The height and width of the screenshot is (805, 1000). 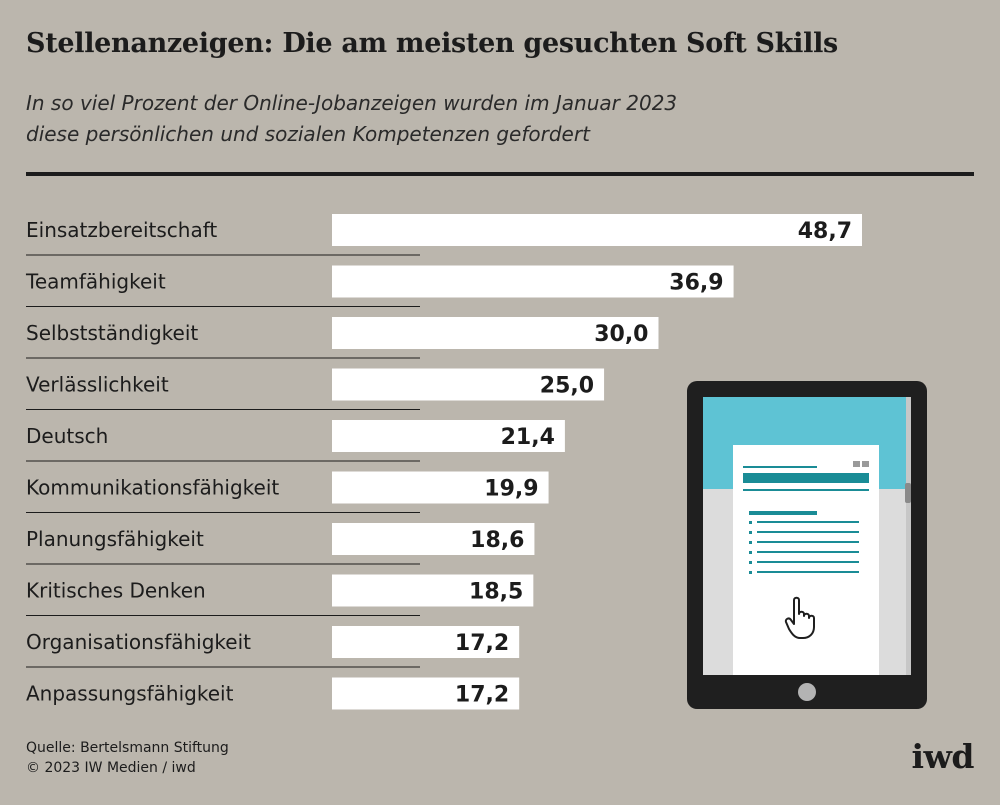 What do you see at coordinates (67, 436) in the screenshot?
I see `category-label: Deutsch` at bounding box center [67, 436].